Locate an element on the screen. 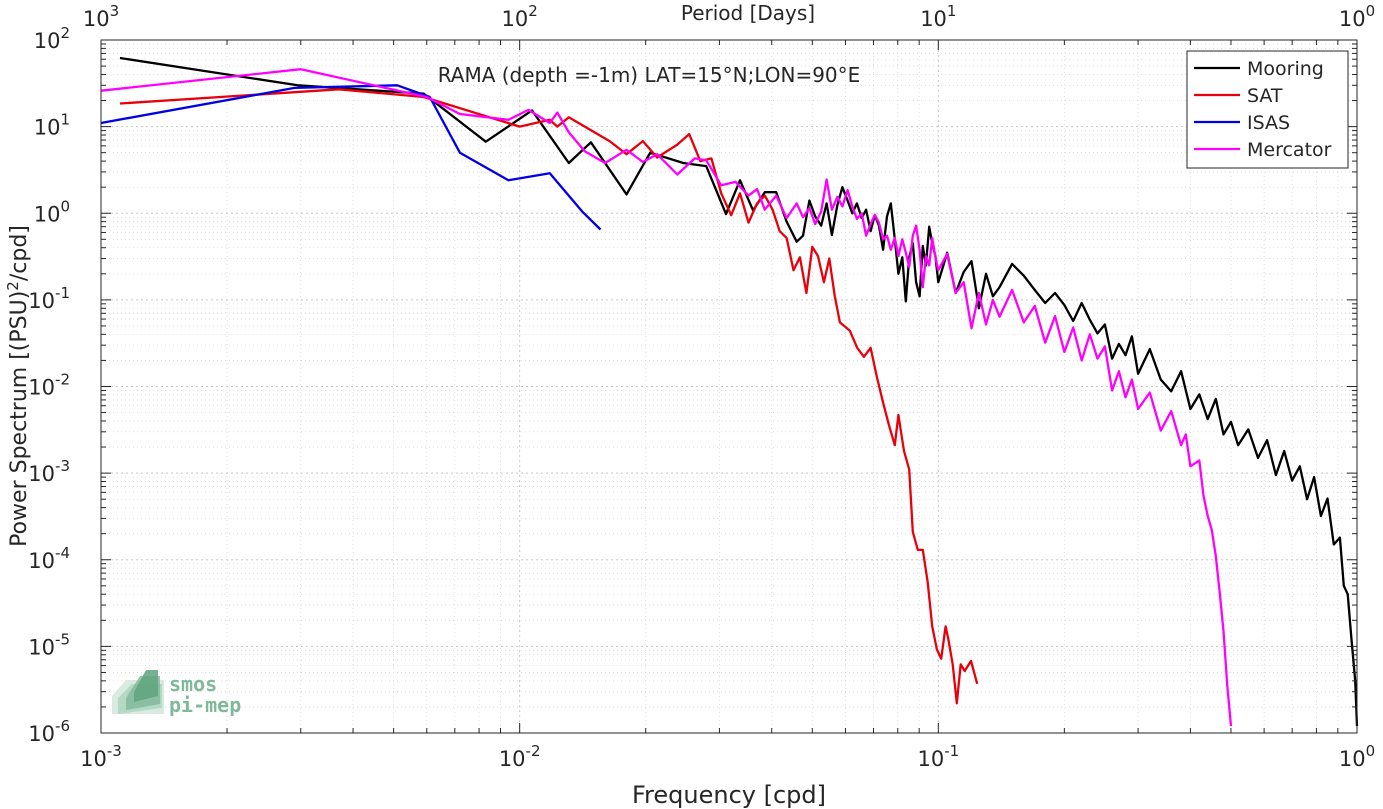 The image size is (1383, 809). y-tick-exponent: 0 is located at coordinates (65, 206).